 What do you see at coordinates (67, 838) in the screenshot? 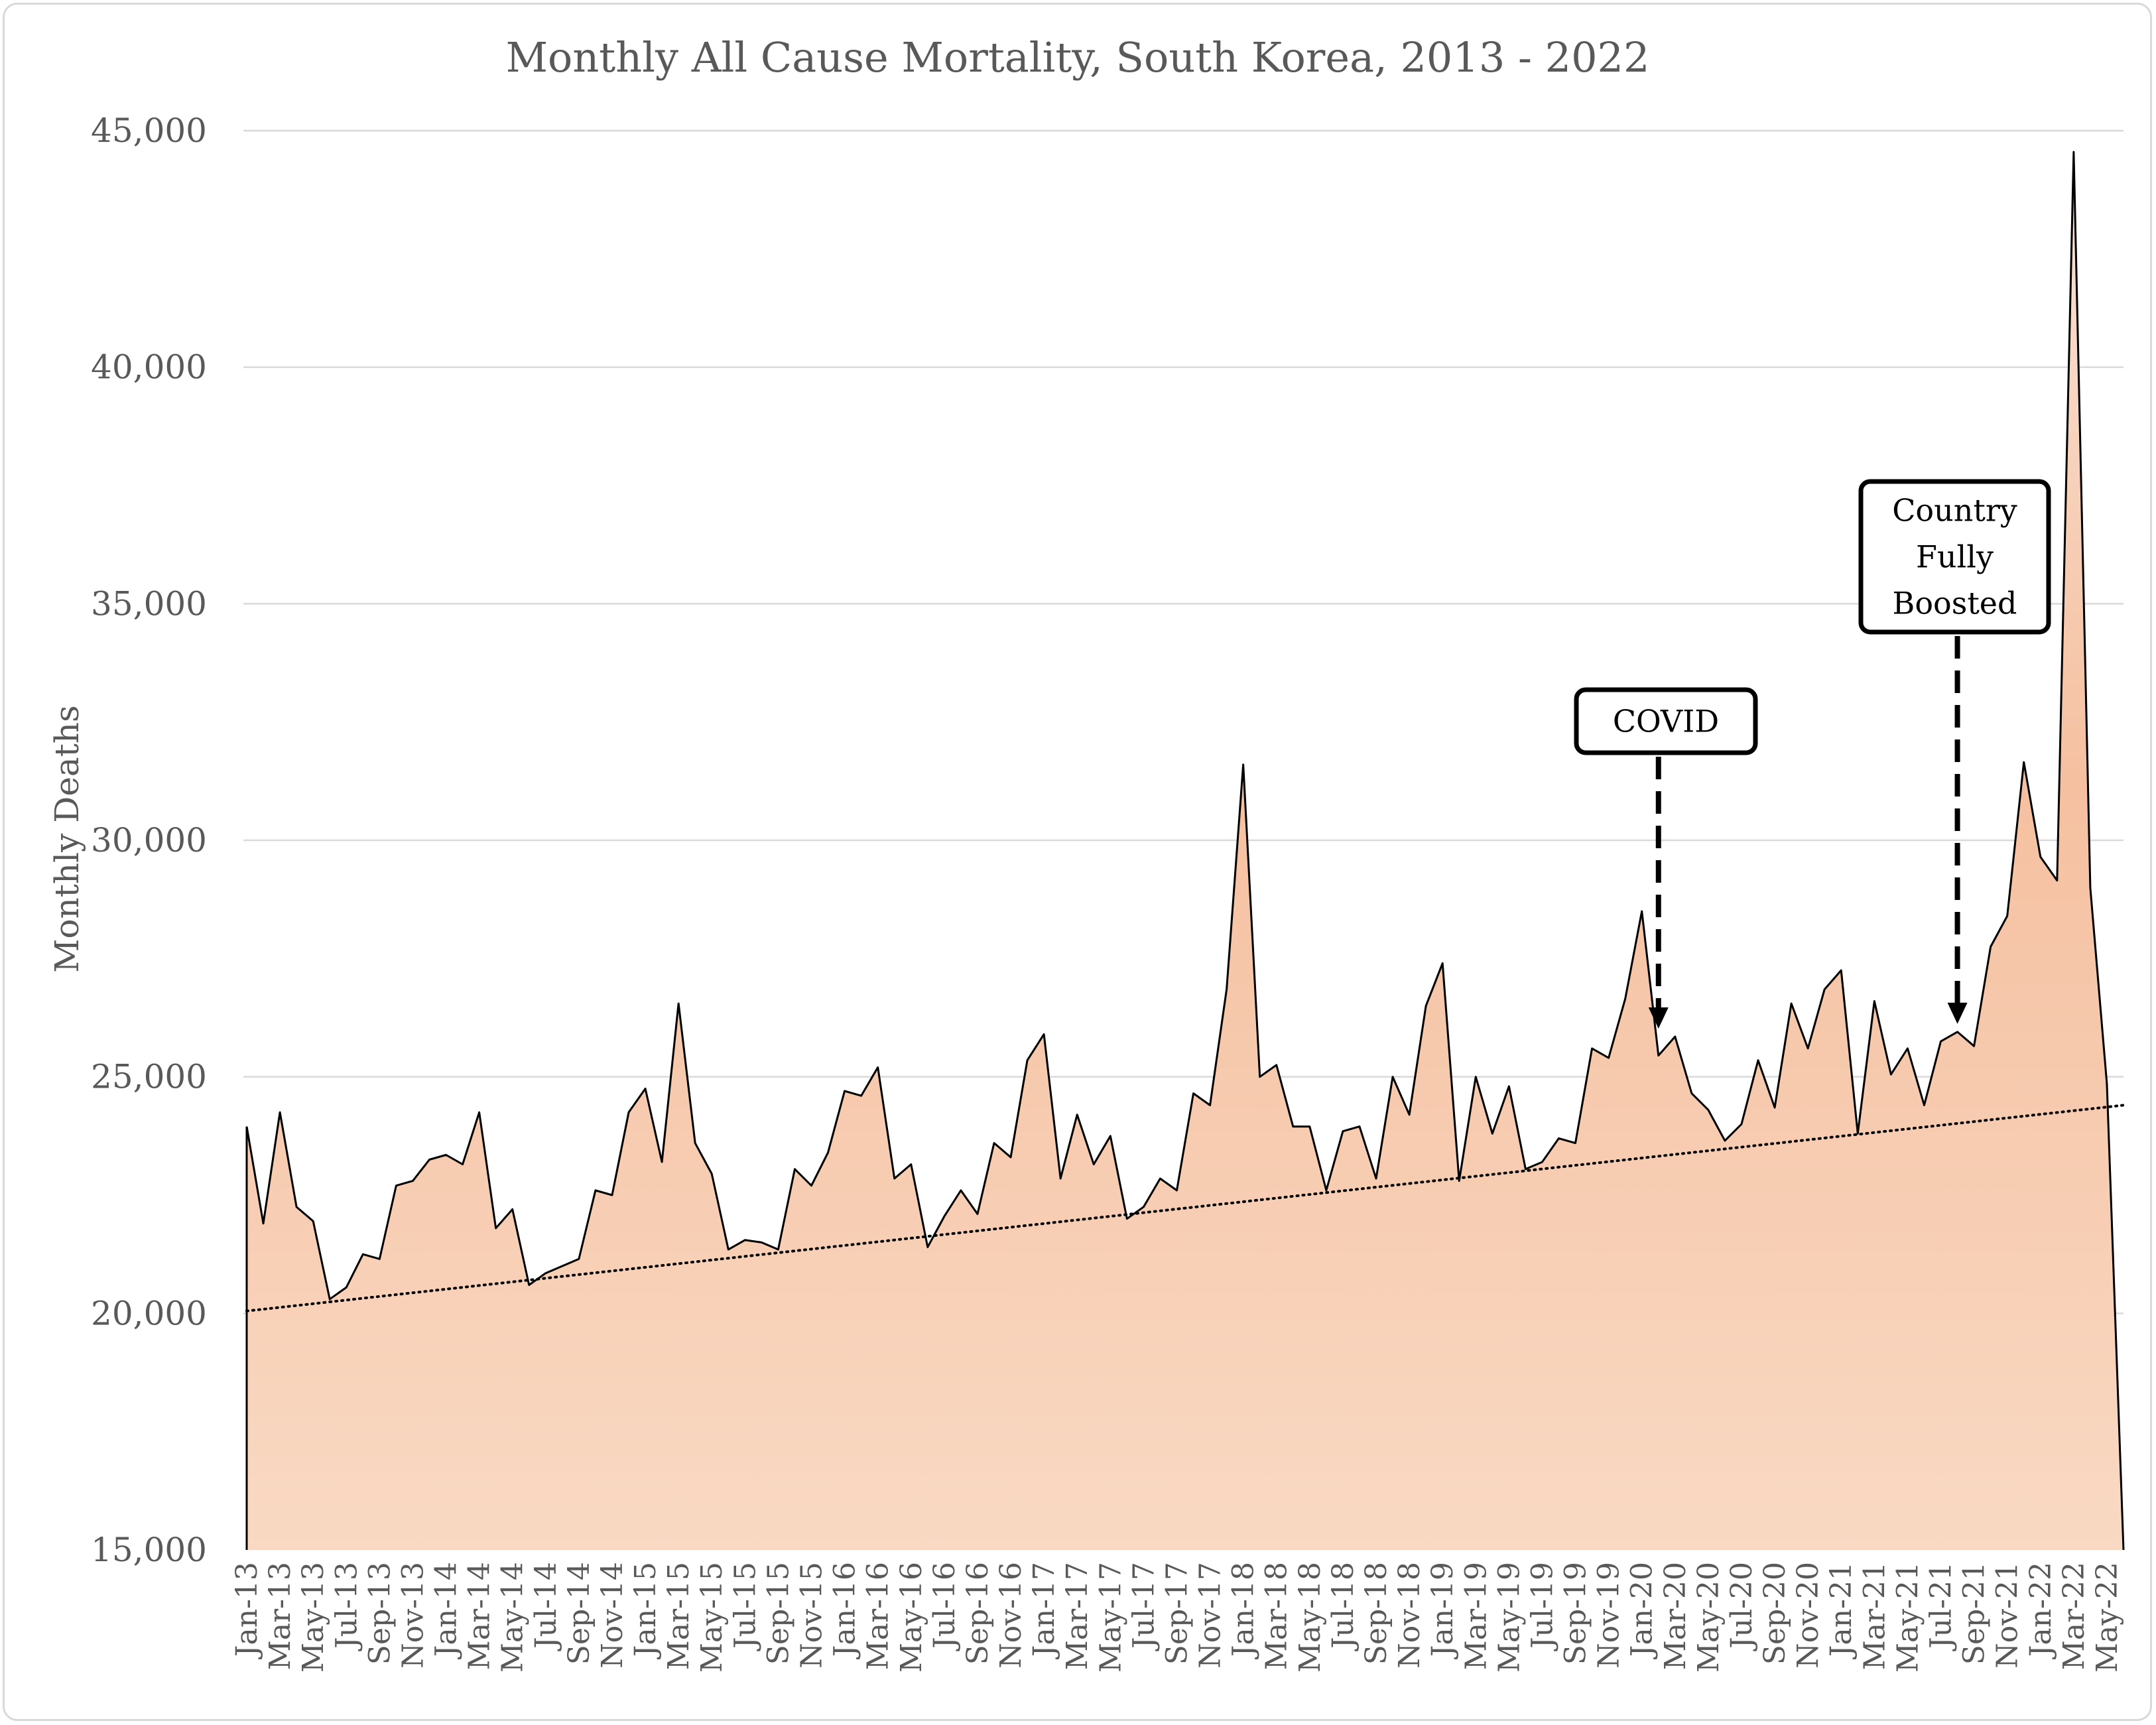
I see `y-axis-label: Monthly Deaths` at bounding box center [67, 838].